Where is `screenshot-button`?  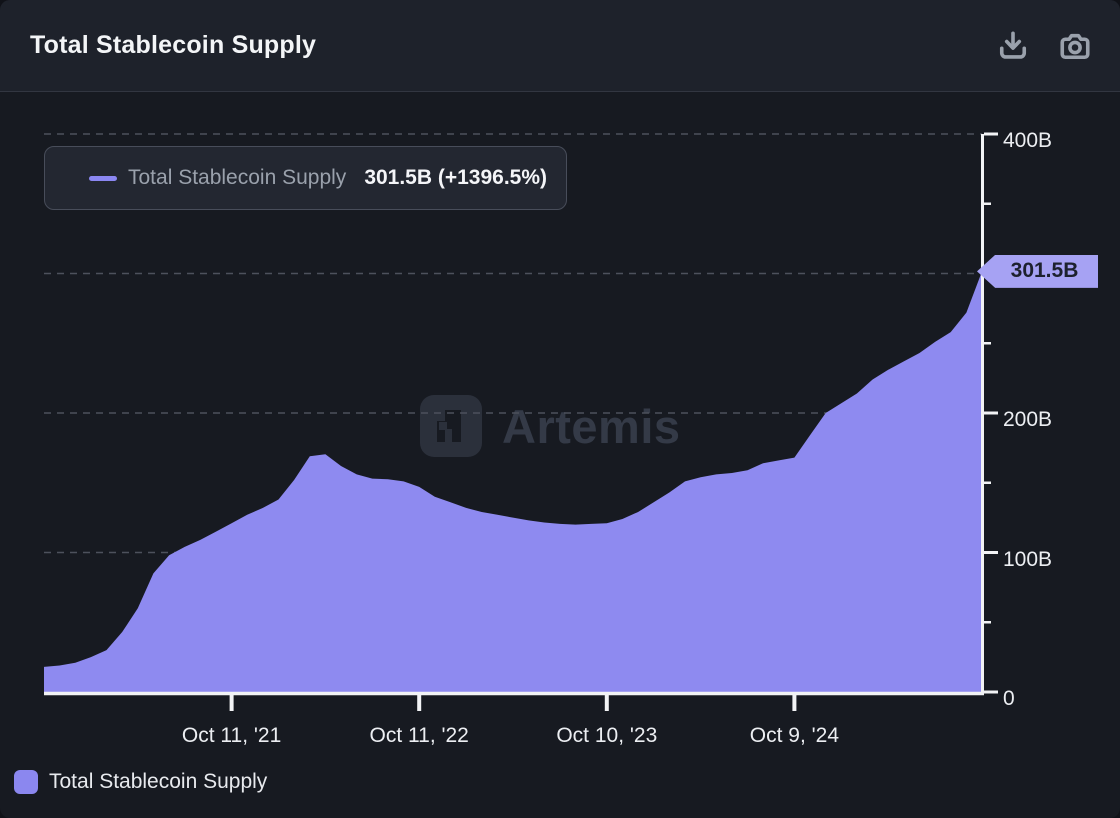
screenshot-button is located at coordinates (1075, 46).